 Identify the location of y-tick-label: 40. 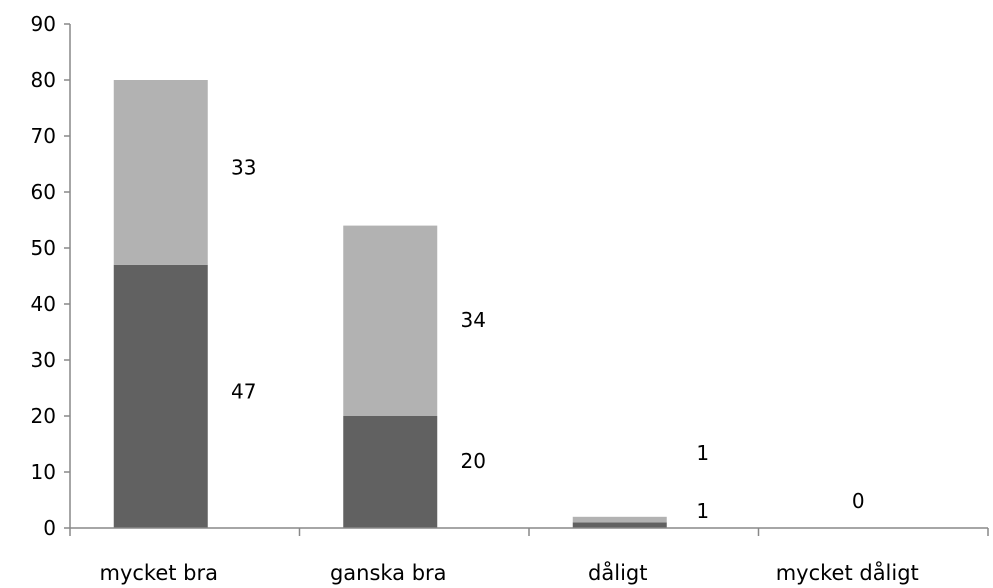
(43, 304).